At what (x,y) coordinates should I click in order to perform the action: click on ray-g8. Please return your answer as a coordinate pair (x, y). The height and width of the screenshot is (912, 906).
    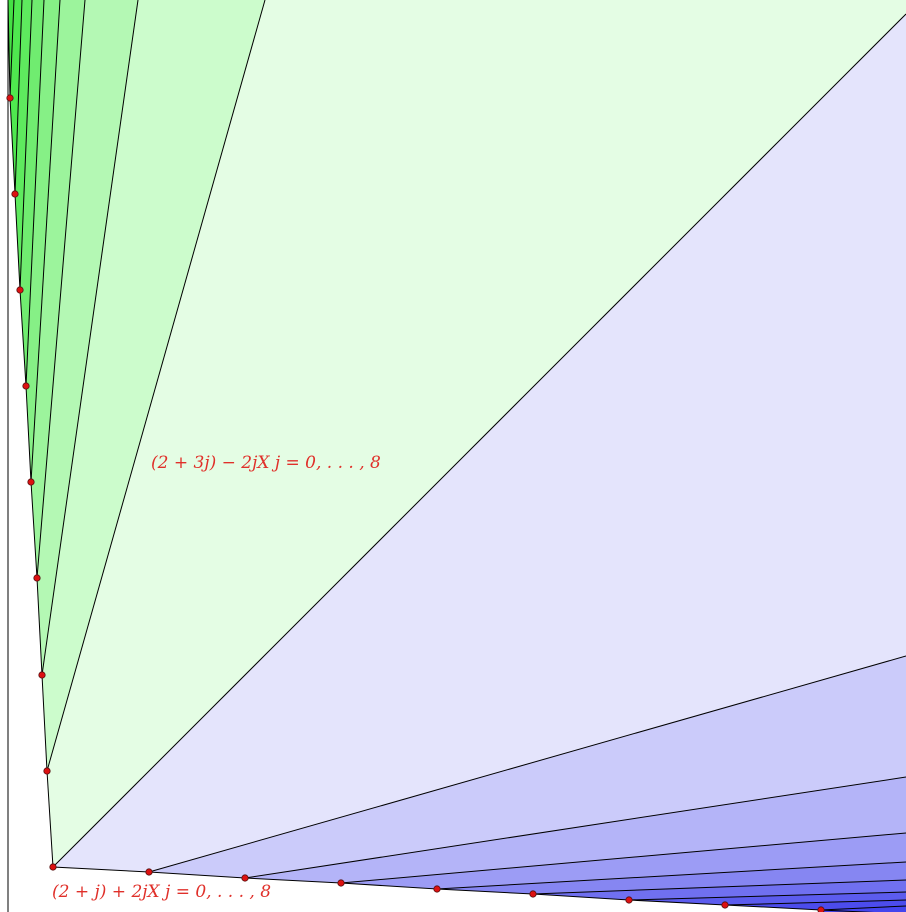
    Looking at the image, I should click on (12, 49).